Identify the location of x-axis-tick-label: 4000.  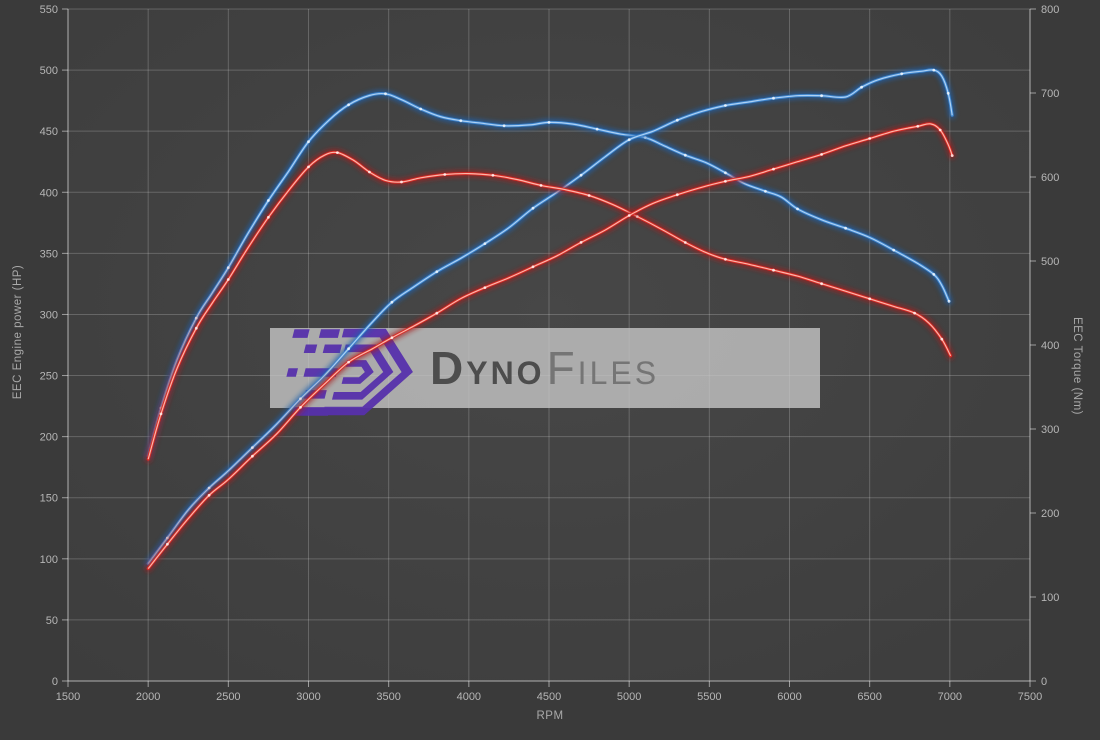
(469, 697).